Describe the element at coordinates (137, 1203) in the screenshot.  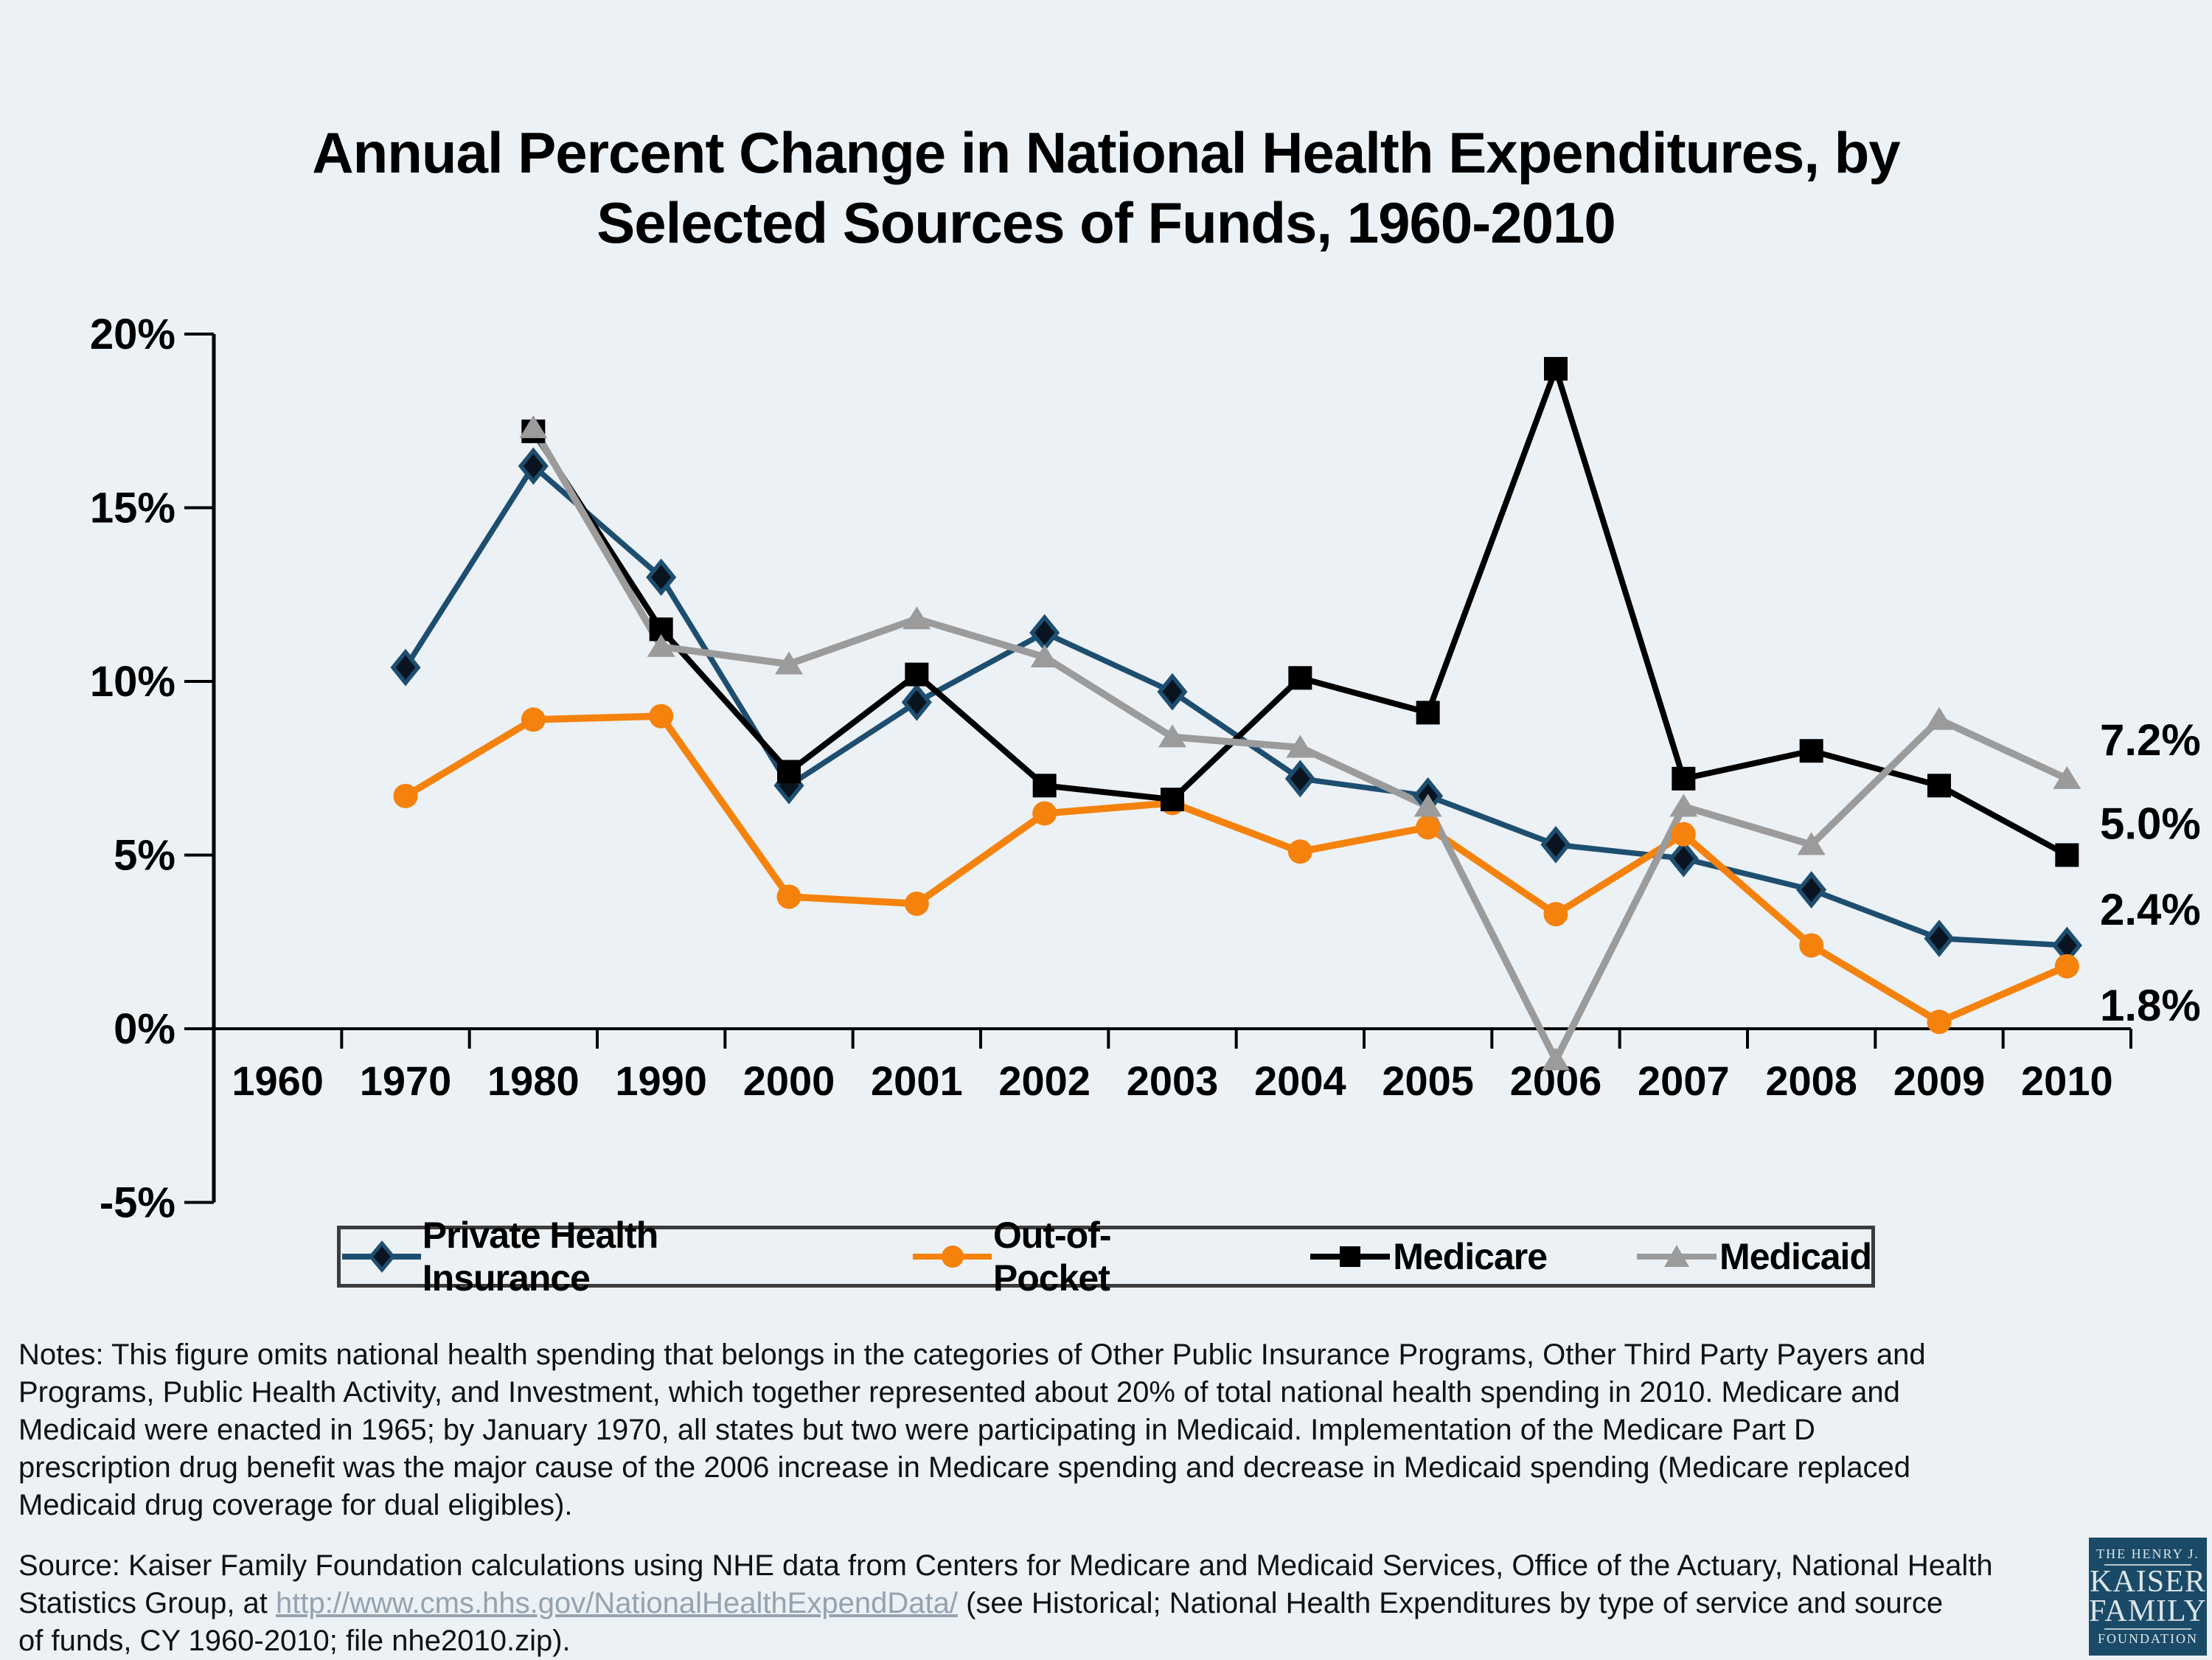
I see `y-axis-tick-label: -5%` at that location.